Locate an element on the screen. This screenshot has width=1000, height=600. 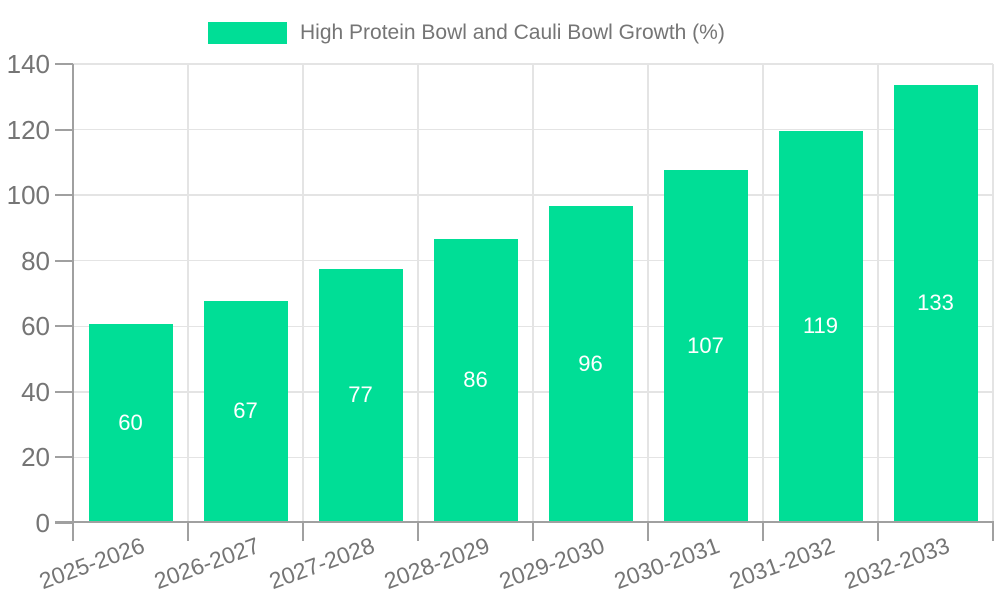
bar: 86 is located at coordinates (475, 380).